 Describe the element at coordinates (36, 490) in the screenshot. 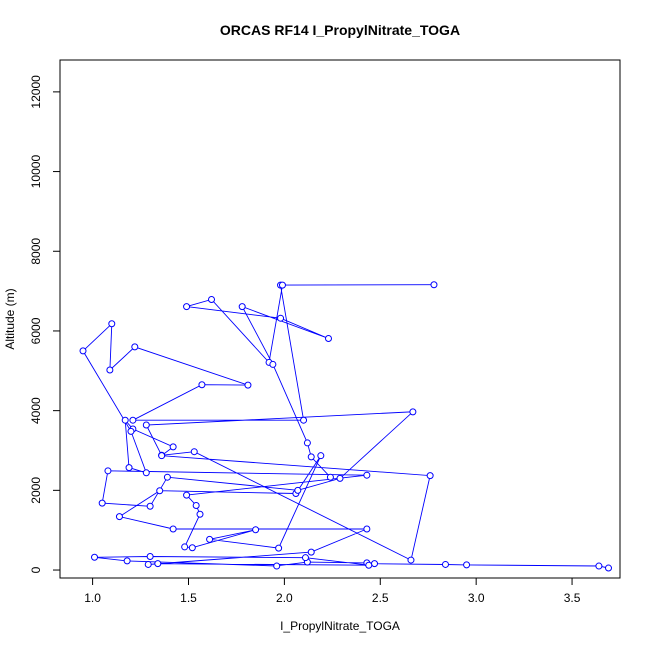

I see `y-tick-label: 2000` at that location.